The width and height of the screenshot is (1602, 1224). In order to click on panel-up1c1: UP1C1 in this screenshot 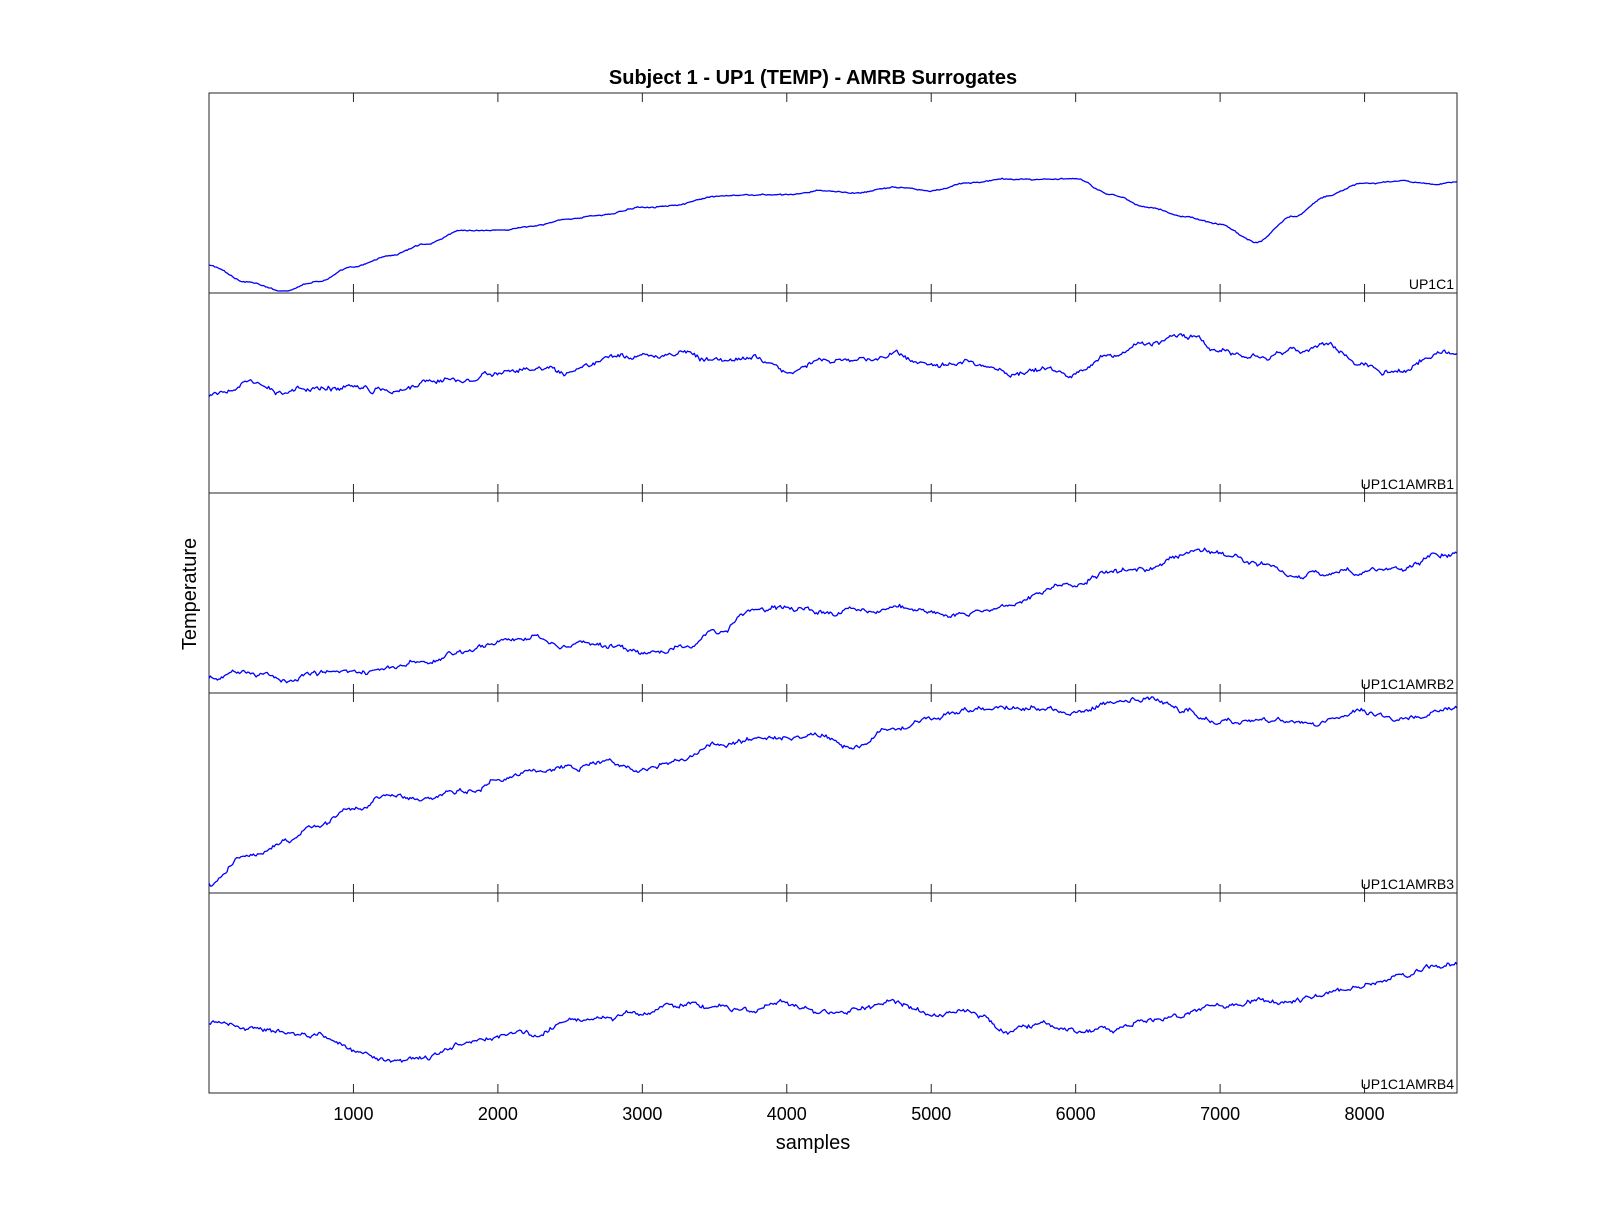, I will do `click(833, 193)`.